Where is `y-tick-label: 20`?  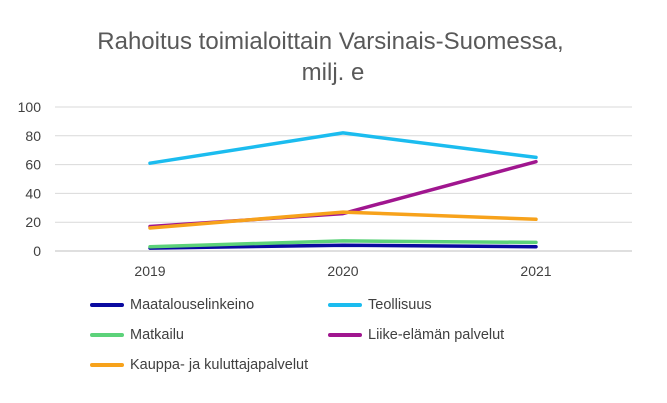 y-tick-label: 20 is located at coordinates (33, 222).